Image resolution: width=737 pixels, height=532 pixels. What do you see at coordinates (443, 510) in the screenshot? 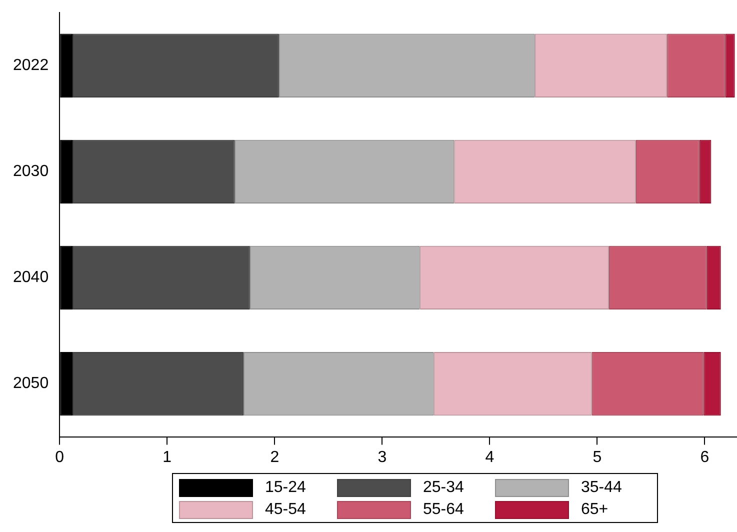
I see `legend-label: 55-64` at bounding box center [443, 510].